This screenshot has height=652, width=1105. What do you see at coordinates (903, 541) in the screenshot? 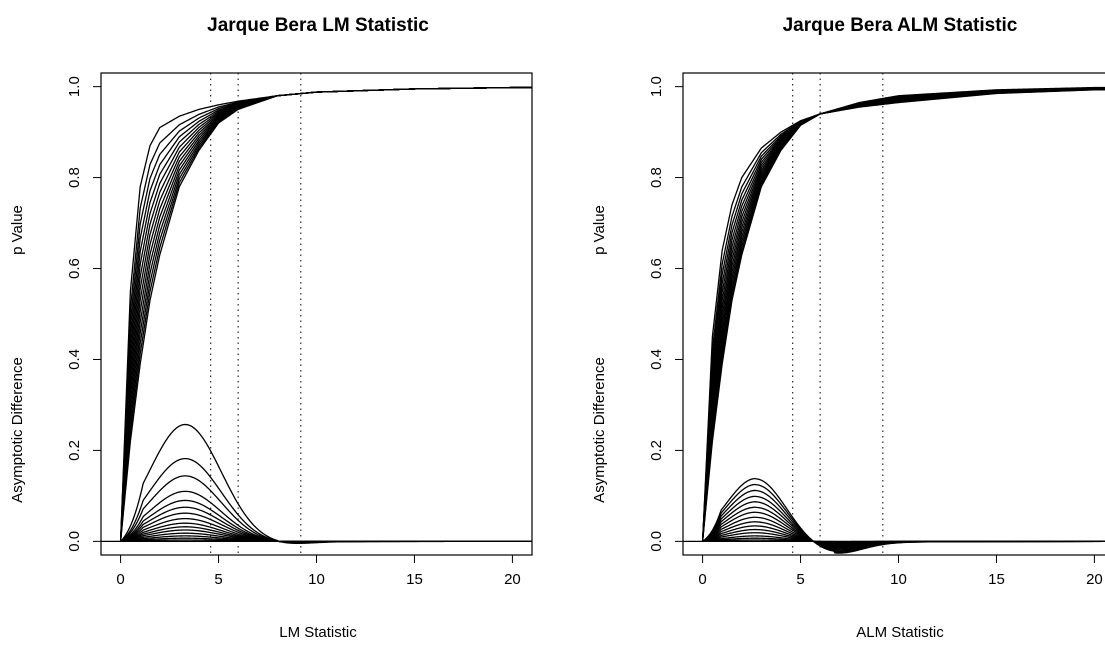
I see `right-asymptotic-difference-curve` at bounding box center [903, 541].